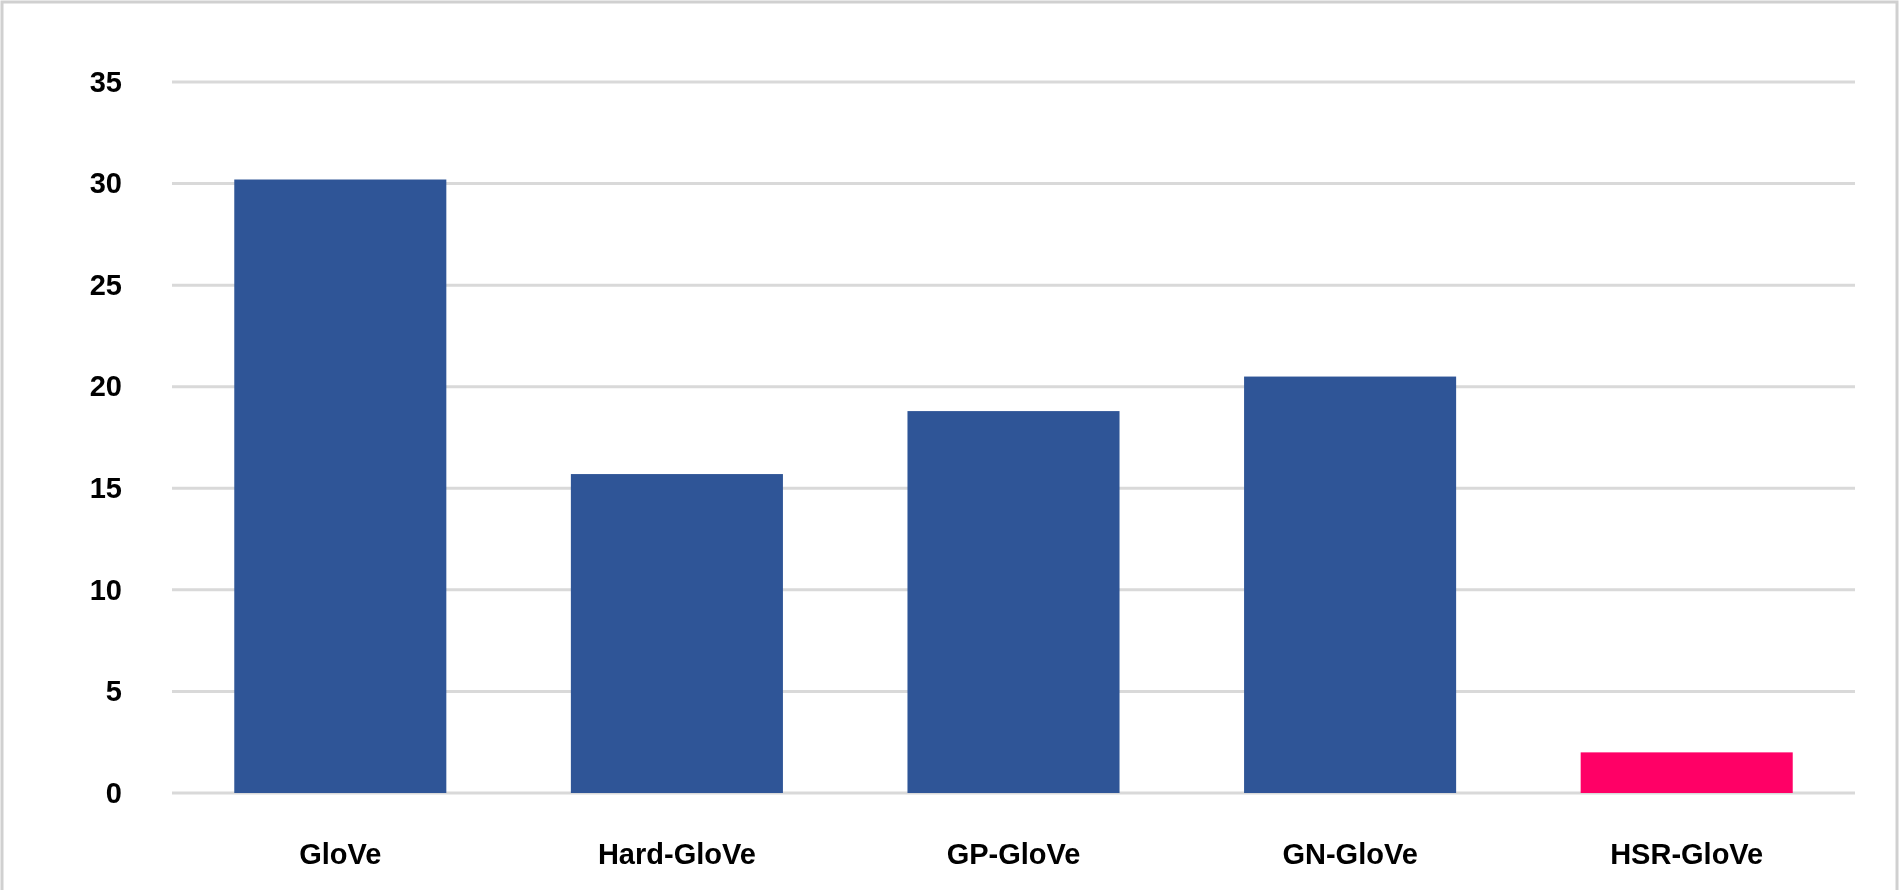 The width and height of the screenshot is (1899, 890). I want to click on x-tick-label: GN-GloVe, so click(1350, 853).